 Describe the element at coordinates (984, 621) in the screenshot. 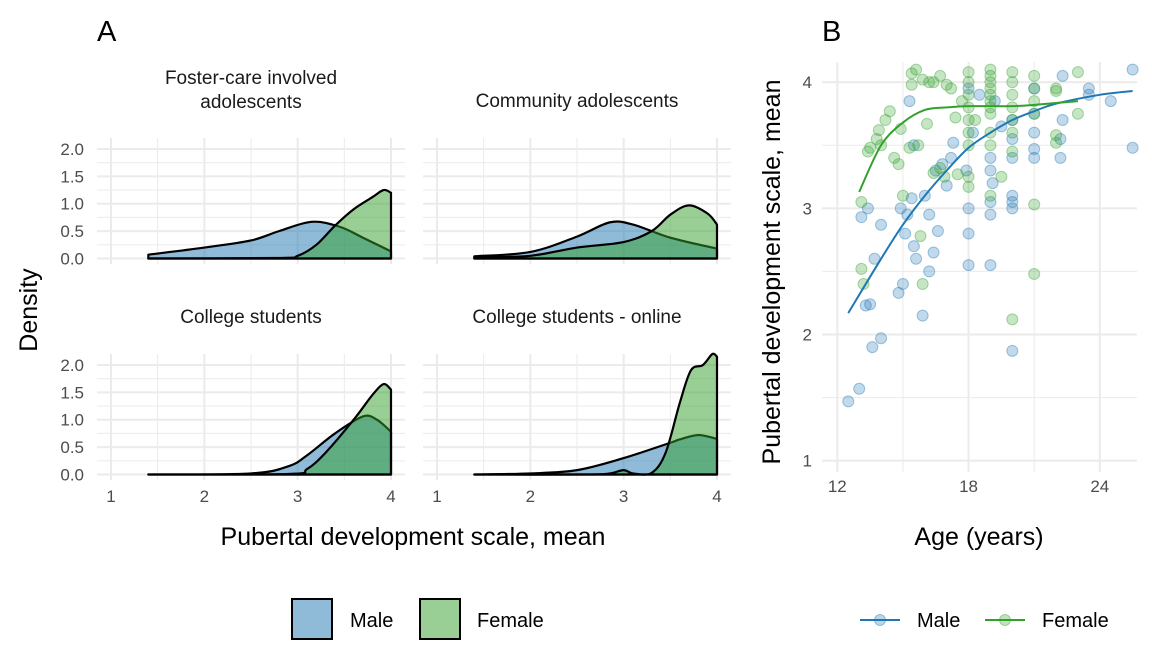

I see `panel-b-legend: Male Female` at that location.